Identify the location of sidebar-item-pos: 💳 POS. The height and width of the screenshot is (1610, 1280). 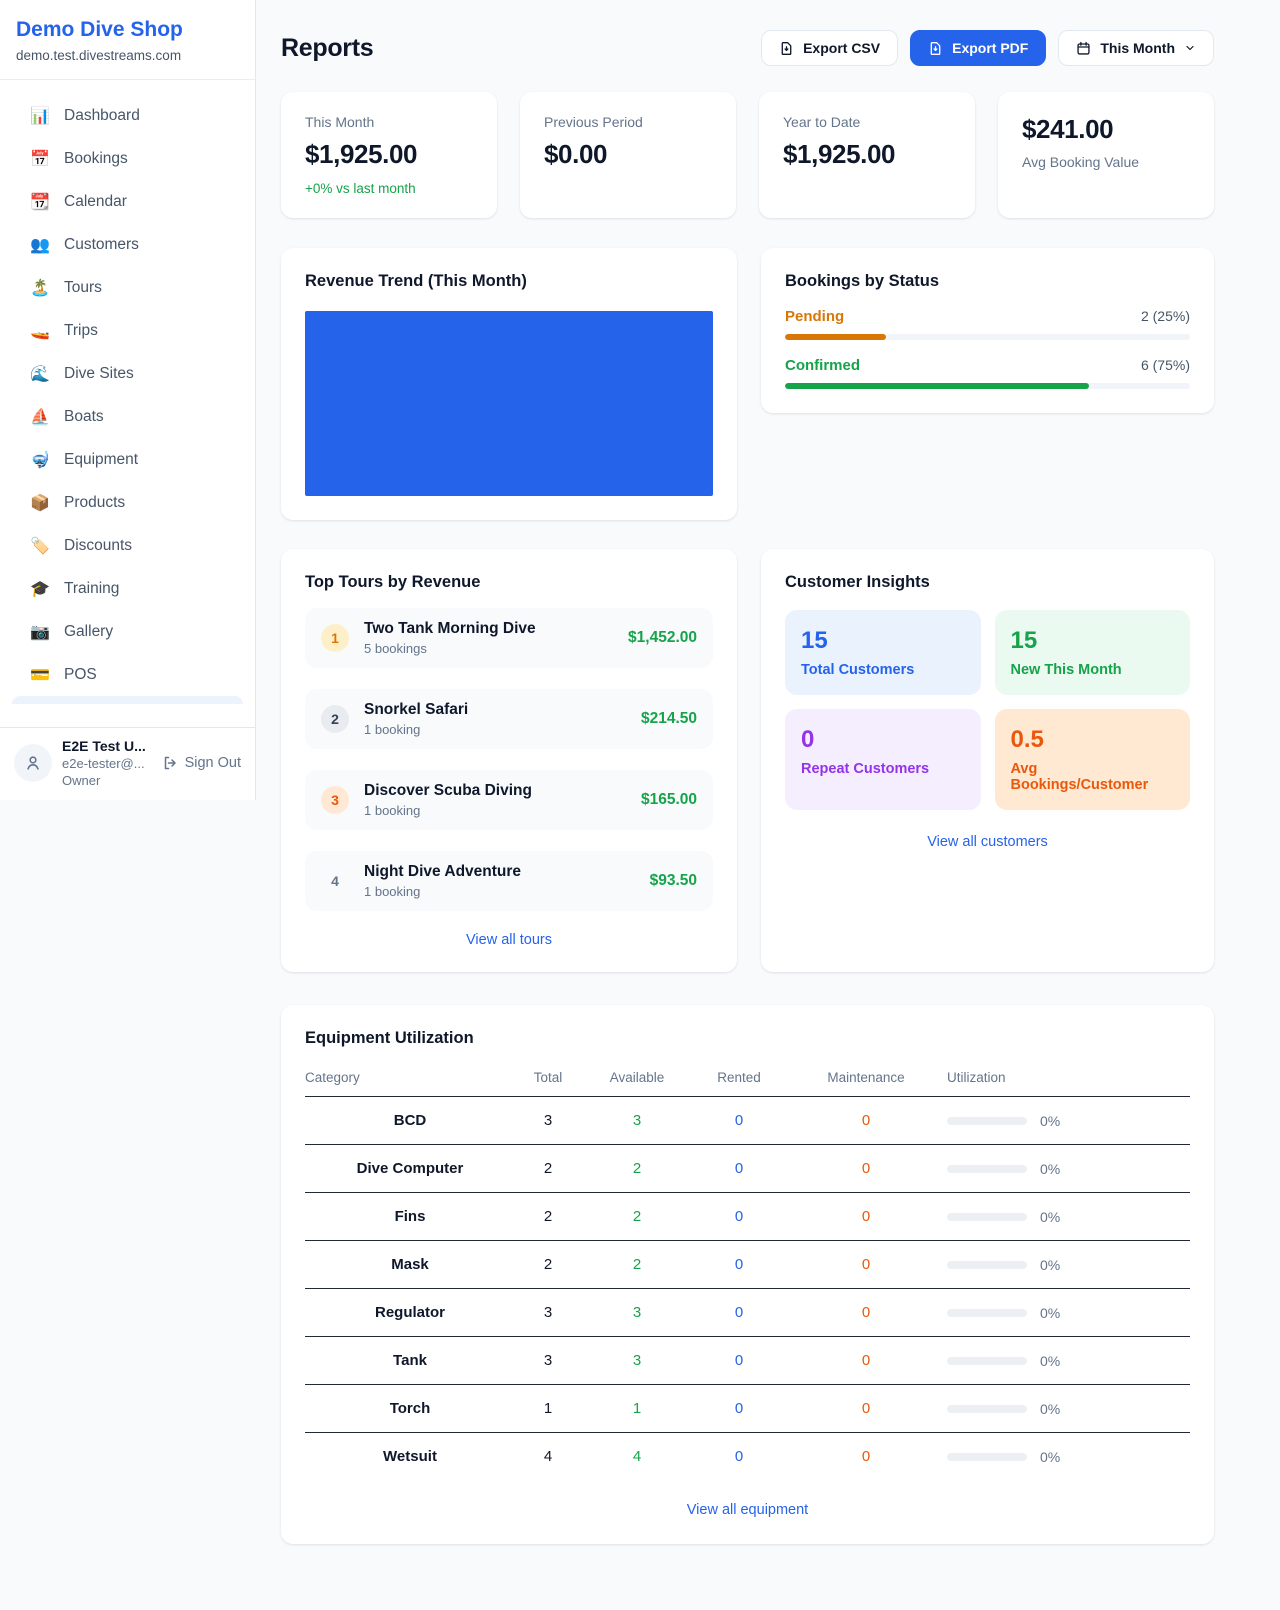
(127, 674).